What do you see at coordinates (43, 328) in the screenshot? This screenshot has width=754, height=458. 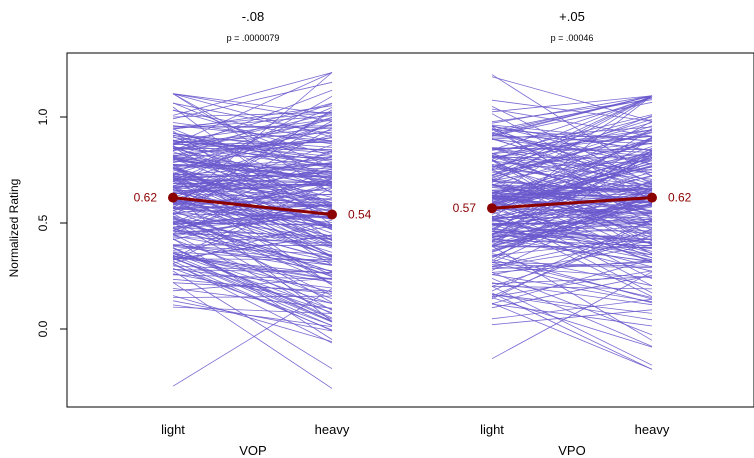 I see `y-tick-label: 0.0` at bounding box center [43, 328].